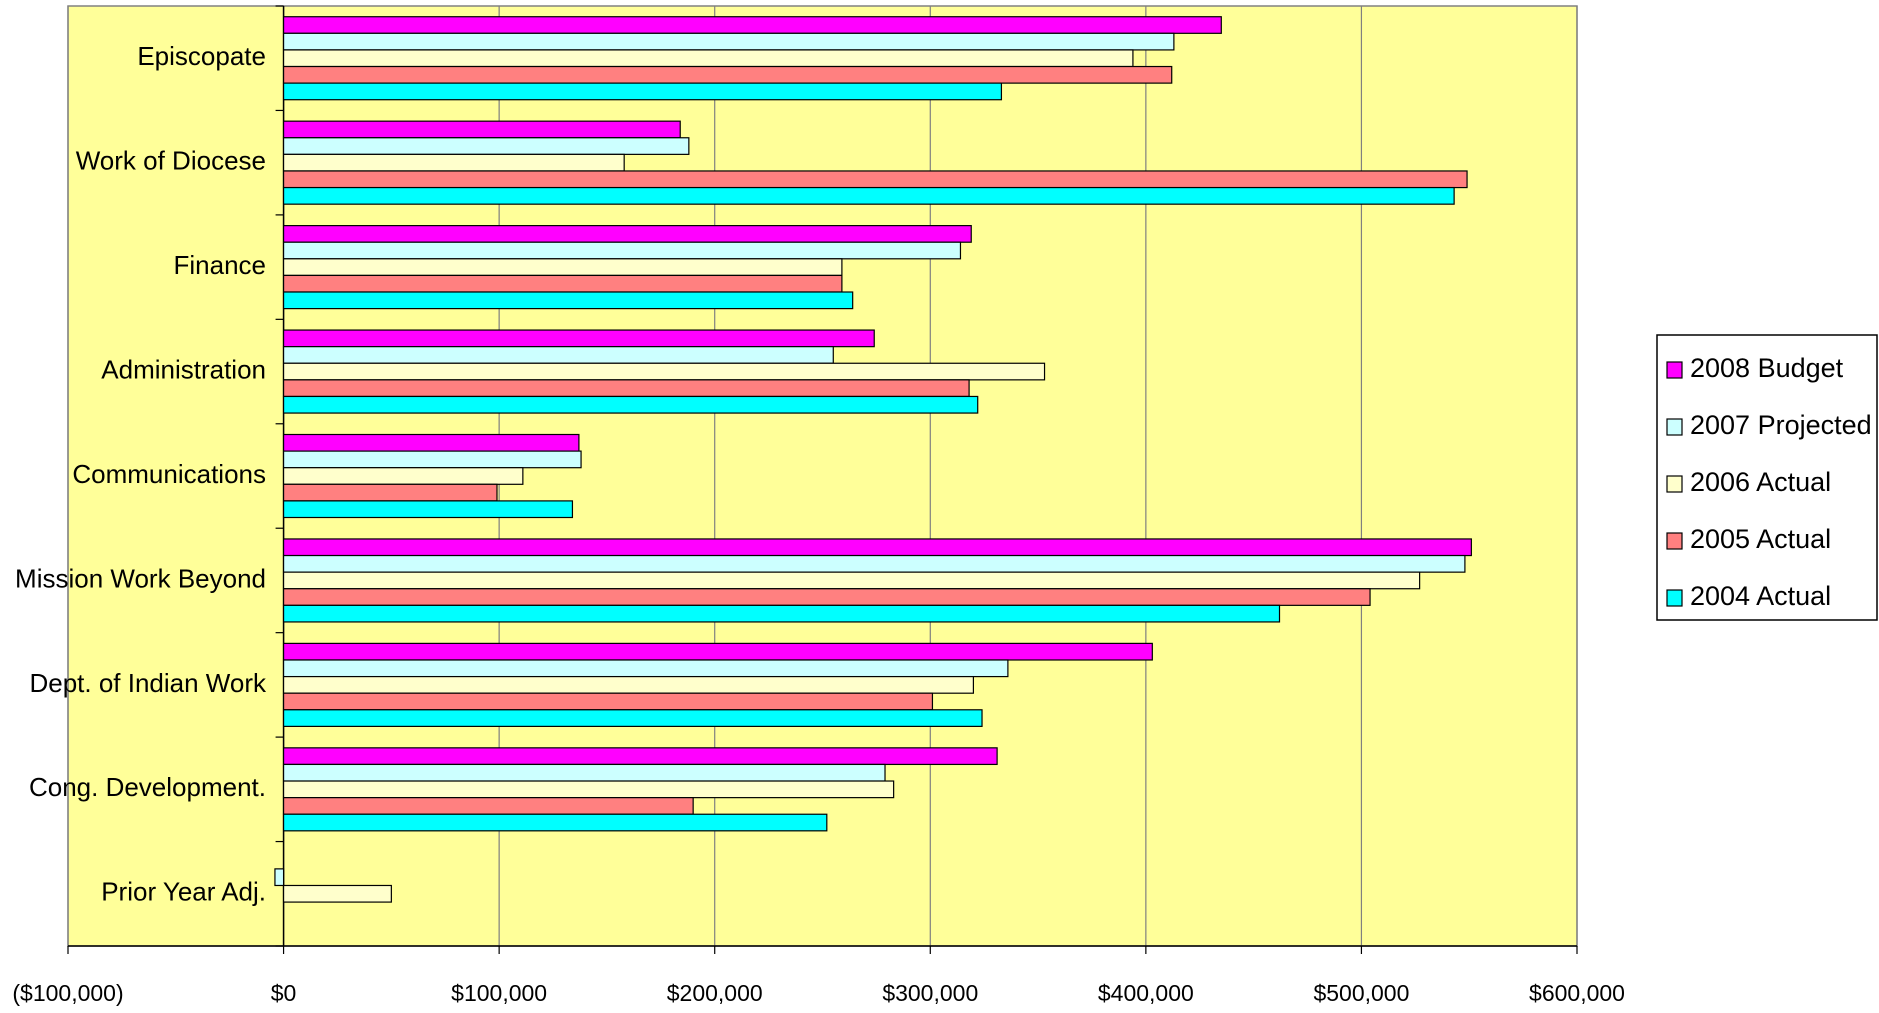 This screenshot has height=1013, width=1879. I want to click on y-tick-label: Work of Diocese, so click(171, 161).